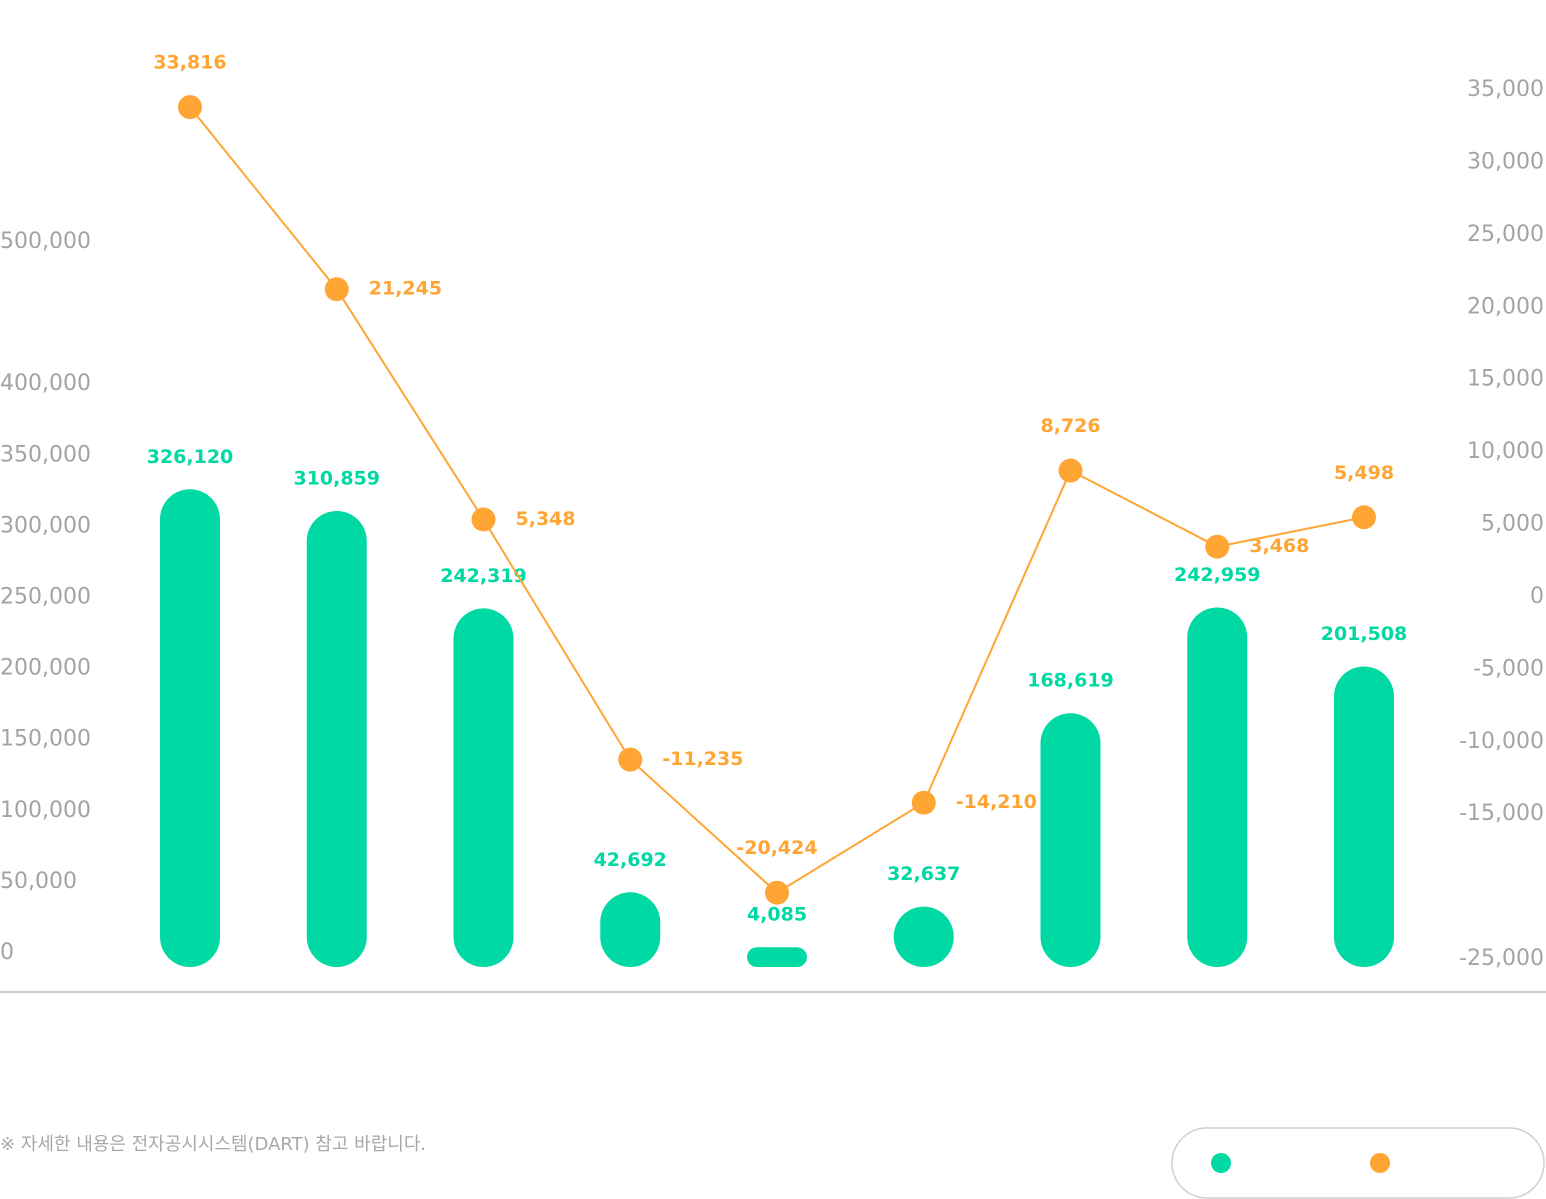 The image size is (1546, 1199). Describe the element at coordinates (1505, 379) in the screenshot. I see `y2-tick-label: 15,000` at that location.